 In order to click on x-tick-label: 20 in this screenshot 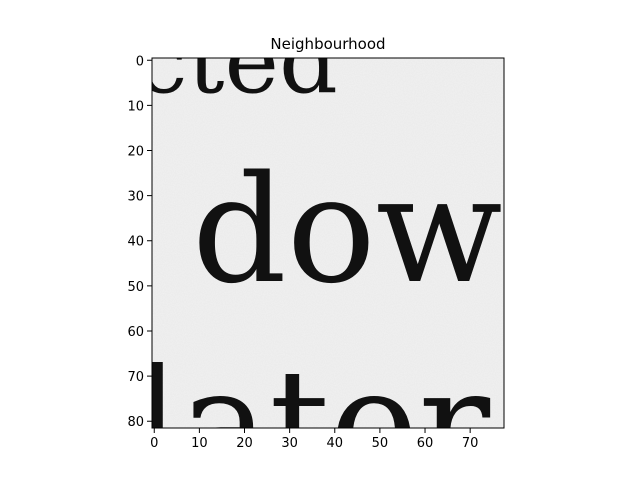, I will do `click(244, 443)`.